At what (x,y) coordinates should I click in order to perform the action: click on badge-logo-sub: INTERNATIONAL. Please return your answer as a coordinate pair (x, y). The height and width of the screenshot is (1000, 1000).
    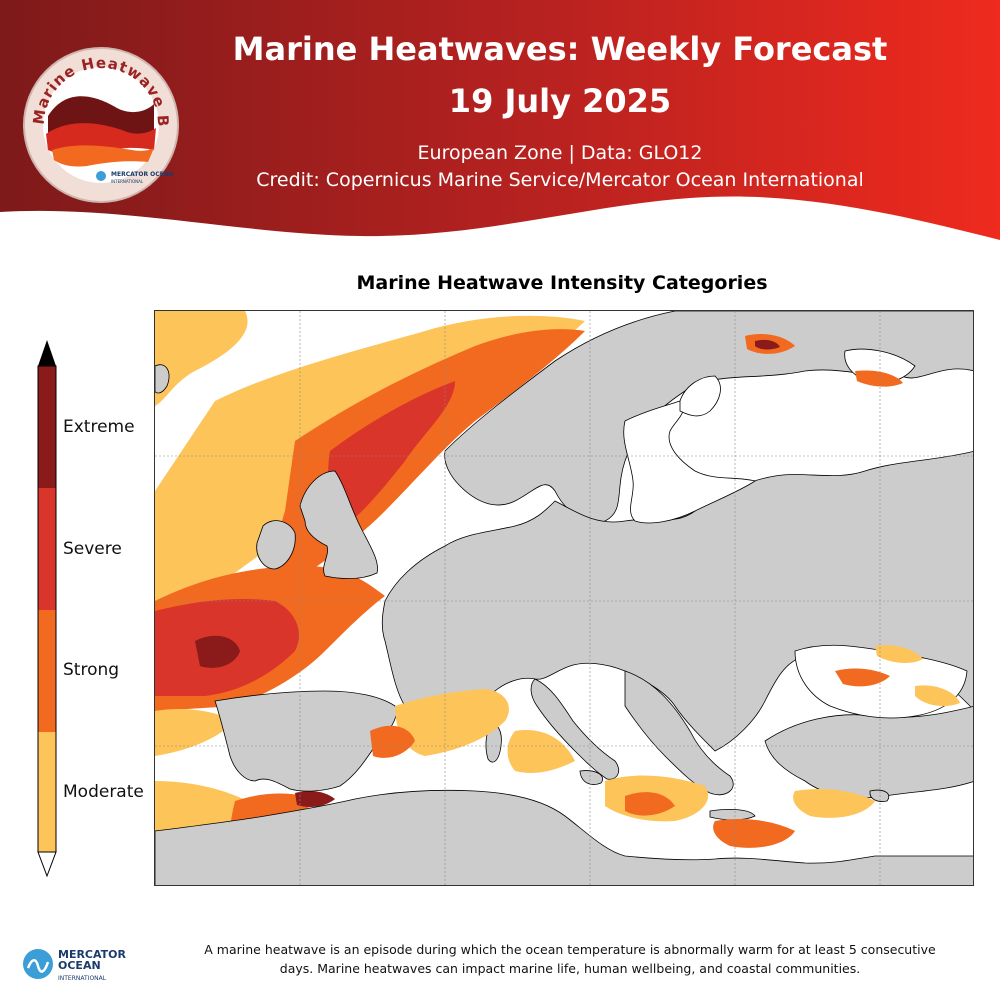
    Looking at the image, I should click on (127, 181).